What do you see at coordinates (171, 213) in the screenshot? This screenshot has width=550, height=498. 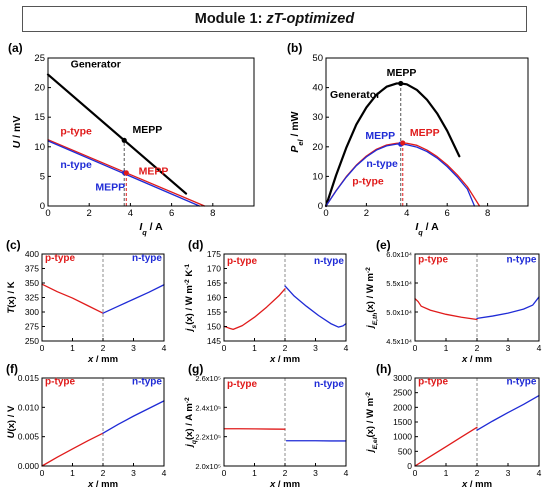 I see `x-tick-label: 6` at bounding box center [171, 213].